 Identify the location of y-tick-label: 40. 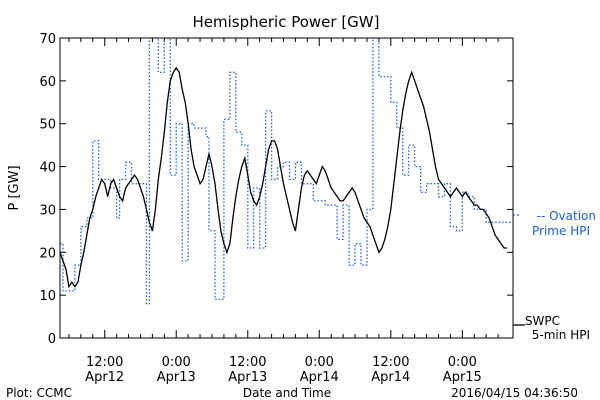
(47, 168).